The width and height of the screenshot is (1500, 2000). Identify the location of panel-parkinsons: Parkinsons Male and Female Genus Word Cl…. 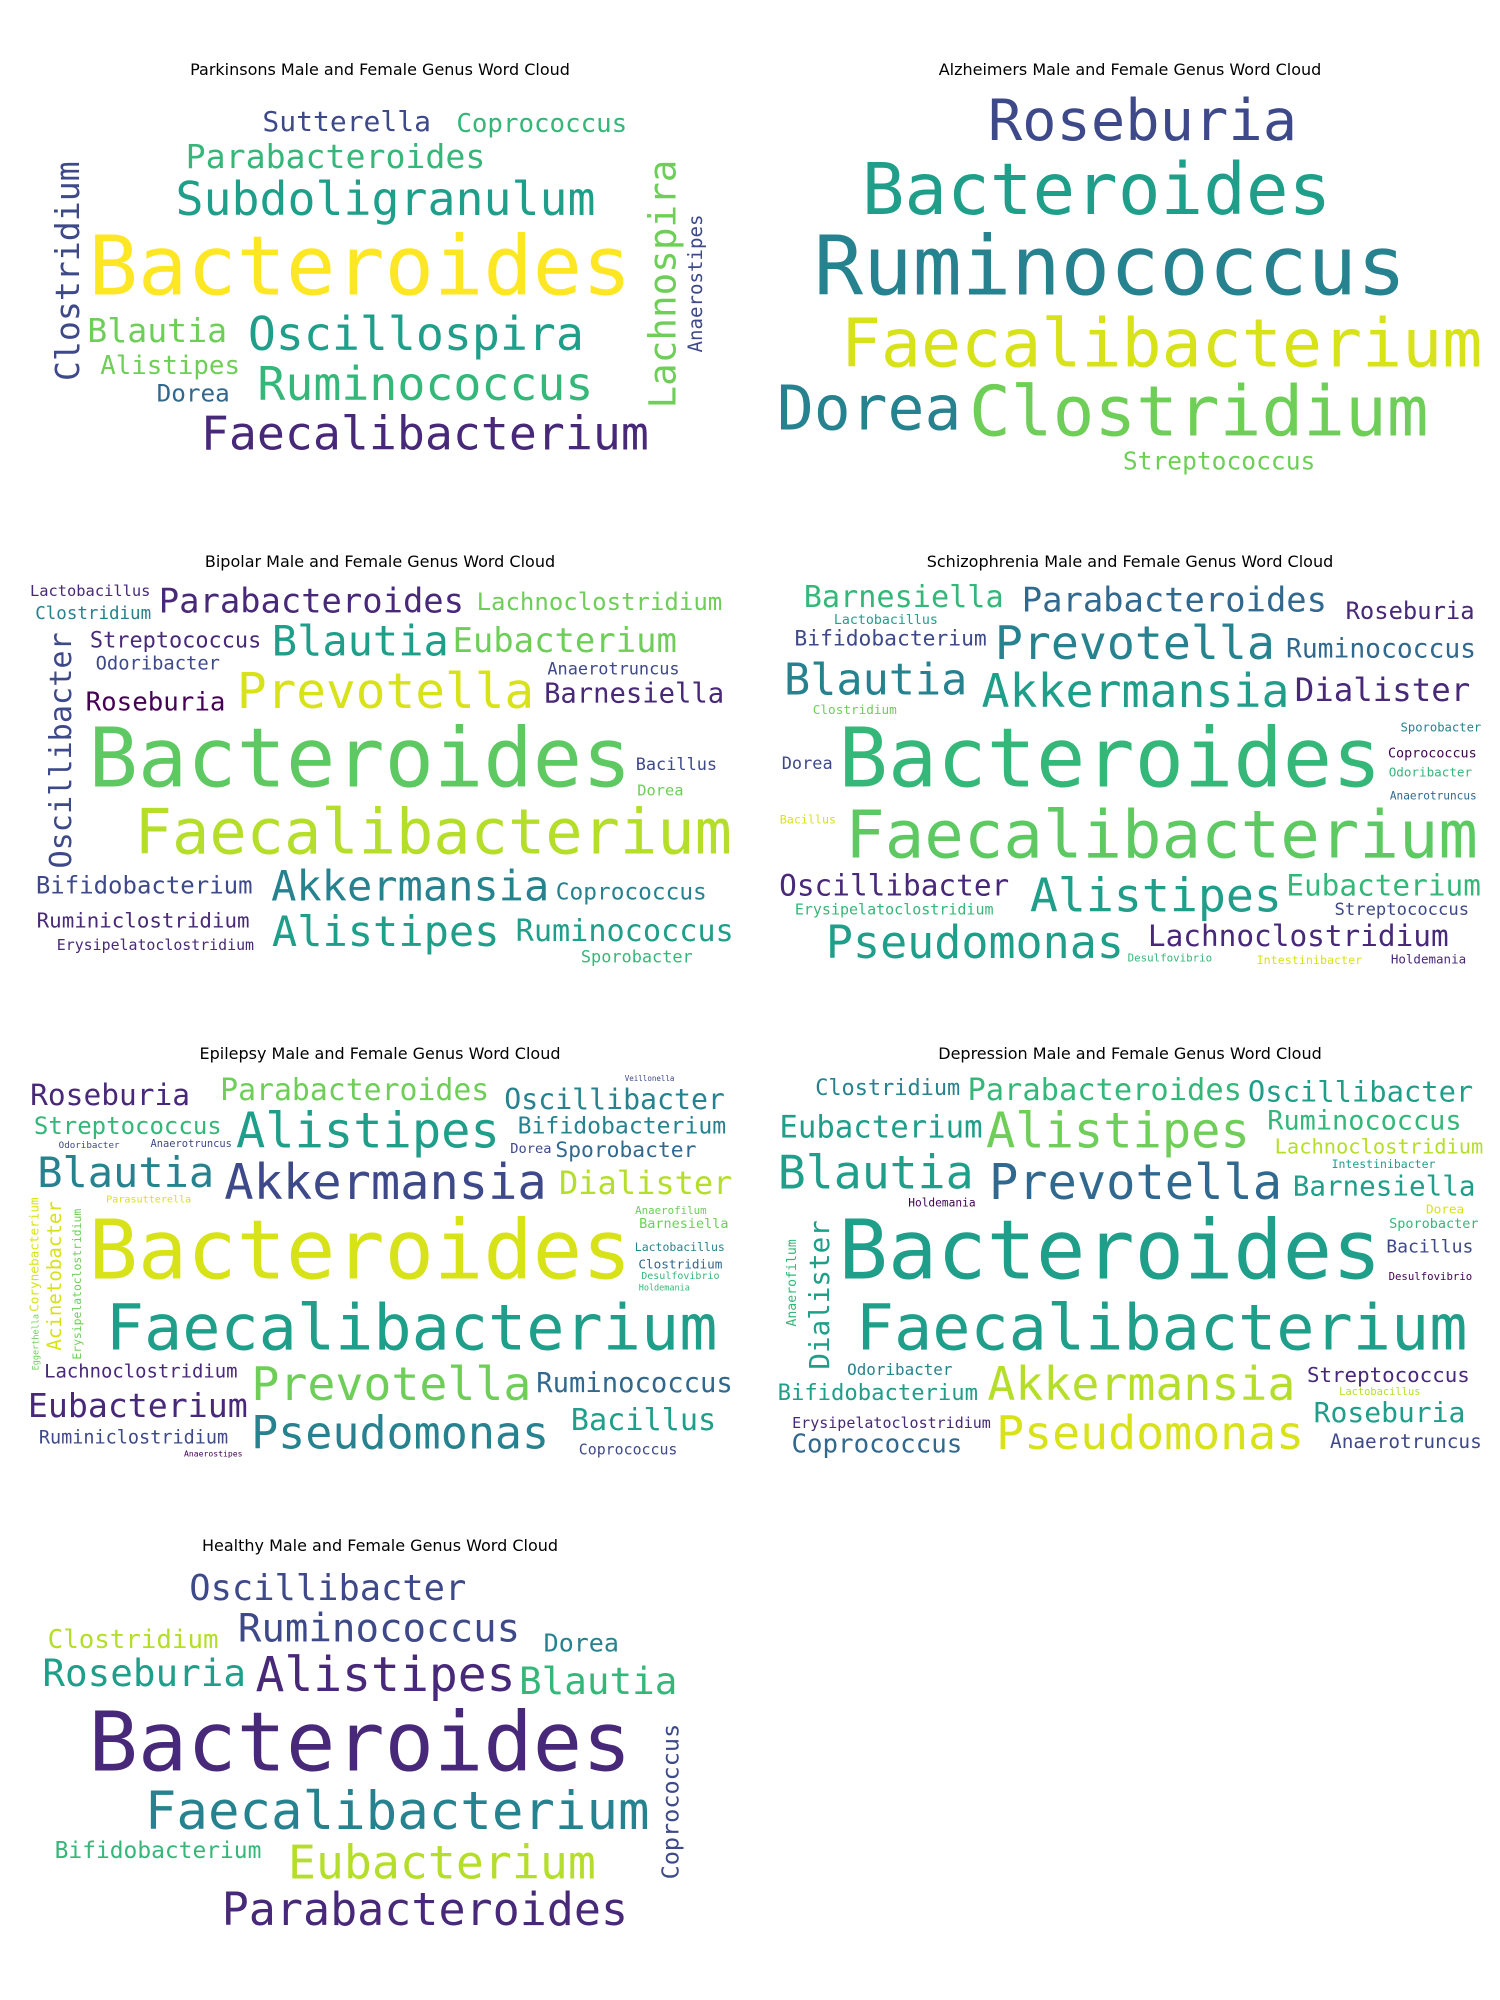
(380, 270).